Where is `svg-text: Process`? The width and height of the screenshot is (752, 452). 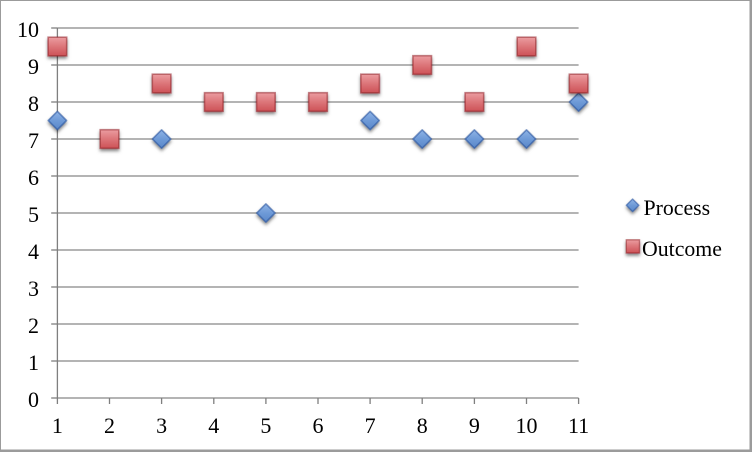 svg-text: Process is located at coordinates (677, 208).